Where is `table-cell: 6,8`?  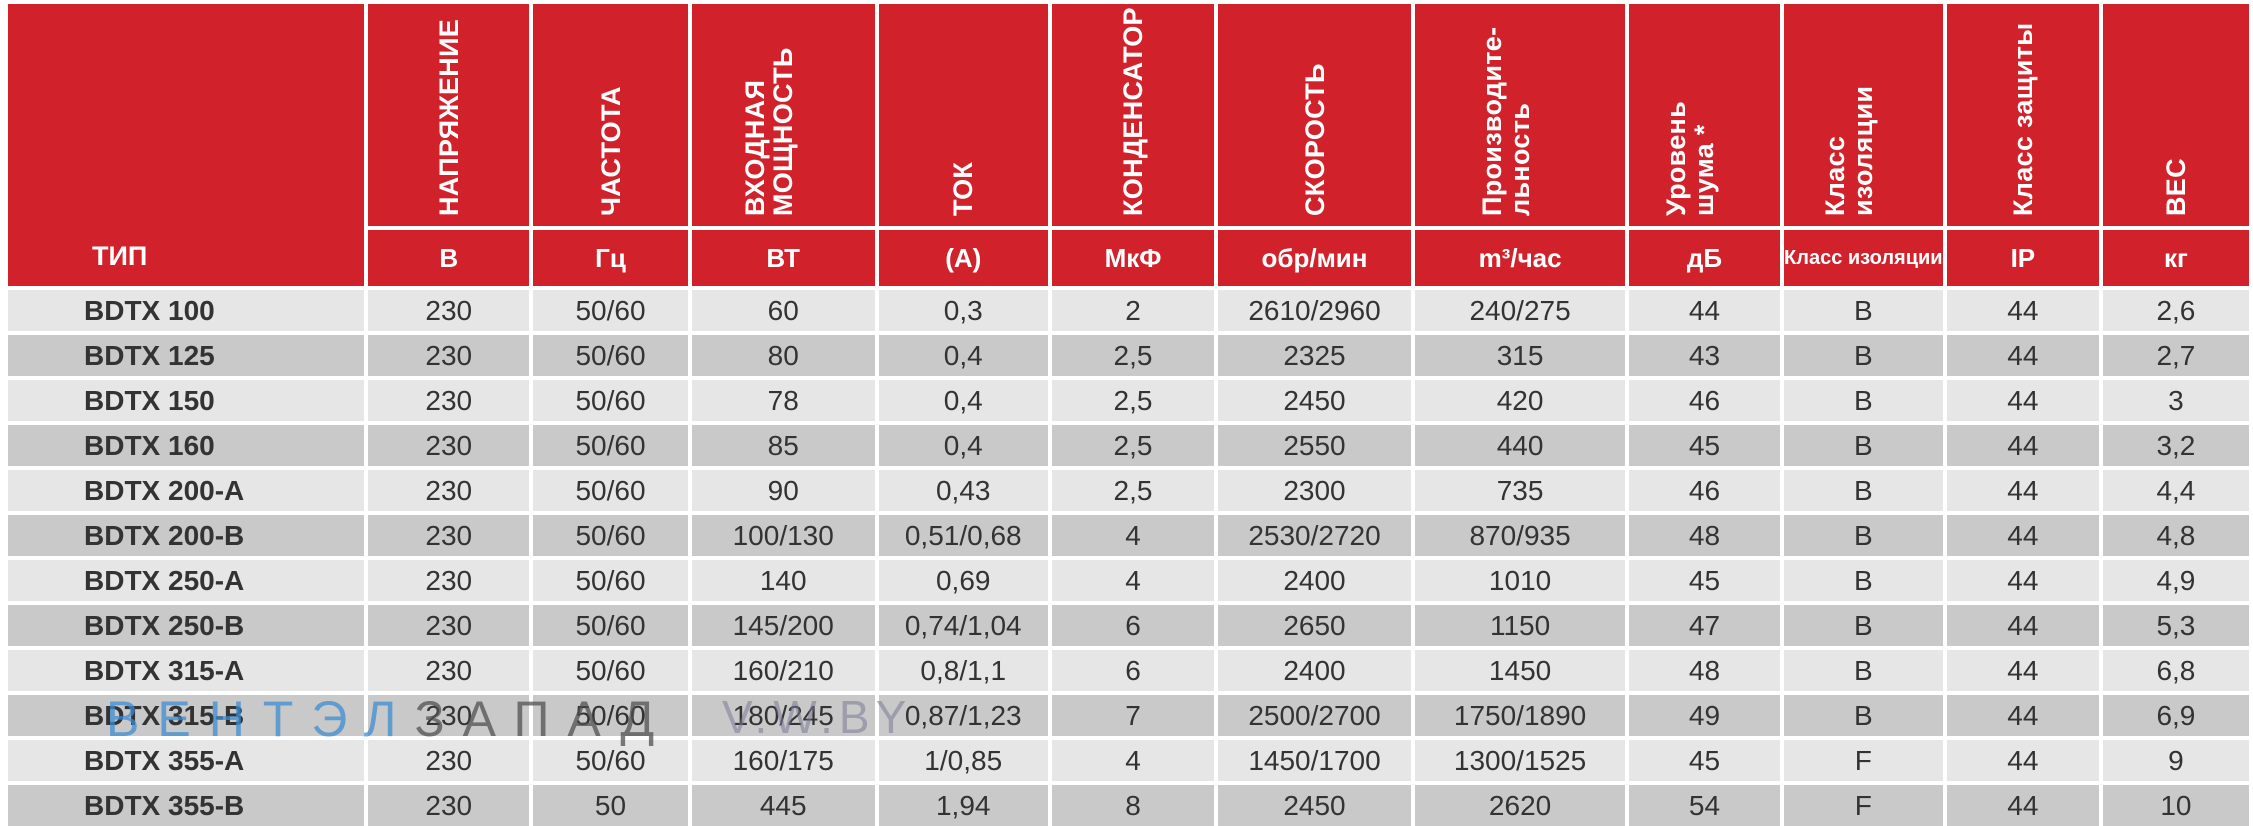 table-cell: 6,8 is located at coordinates (2175, 668).